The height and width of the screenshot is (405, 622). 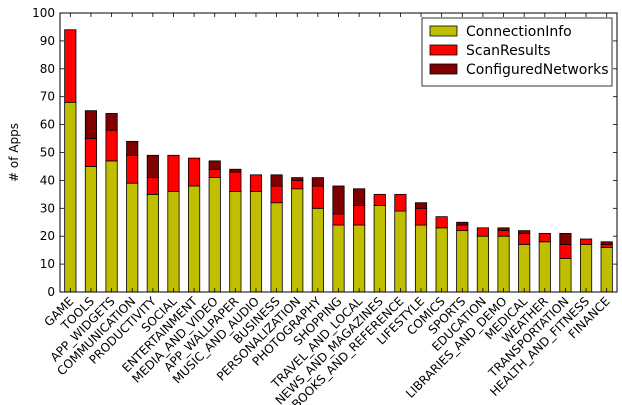 I want to click on bar-segment-connectioninfo-sports, so click(x=462, y=261).